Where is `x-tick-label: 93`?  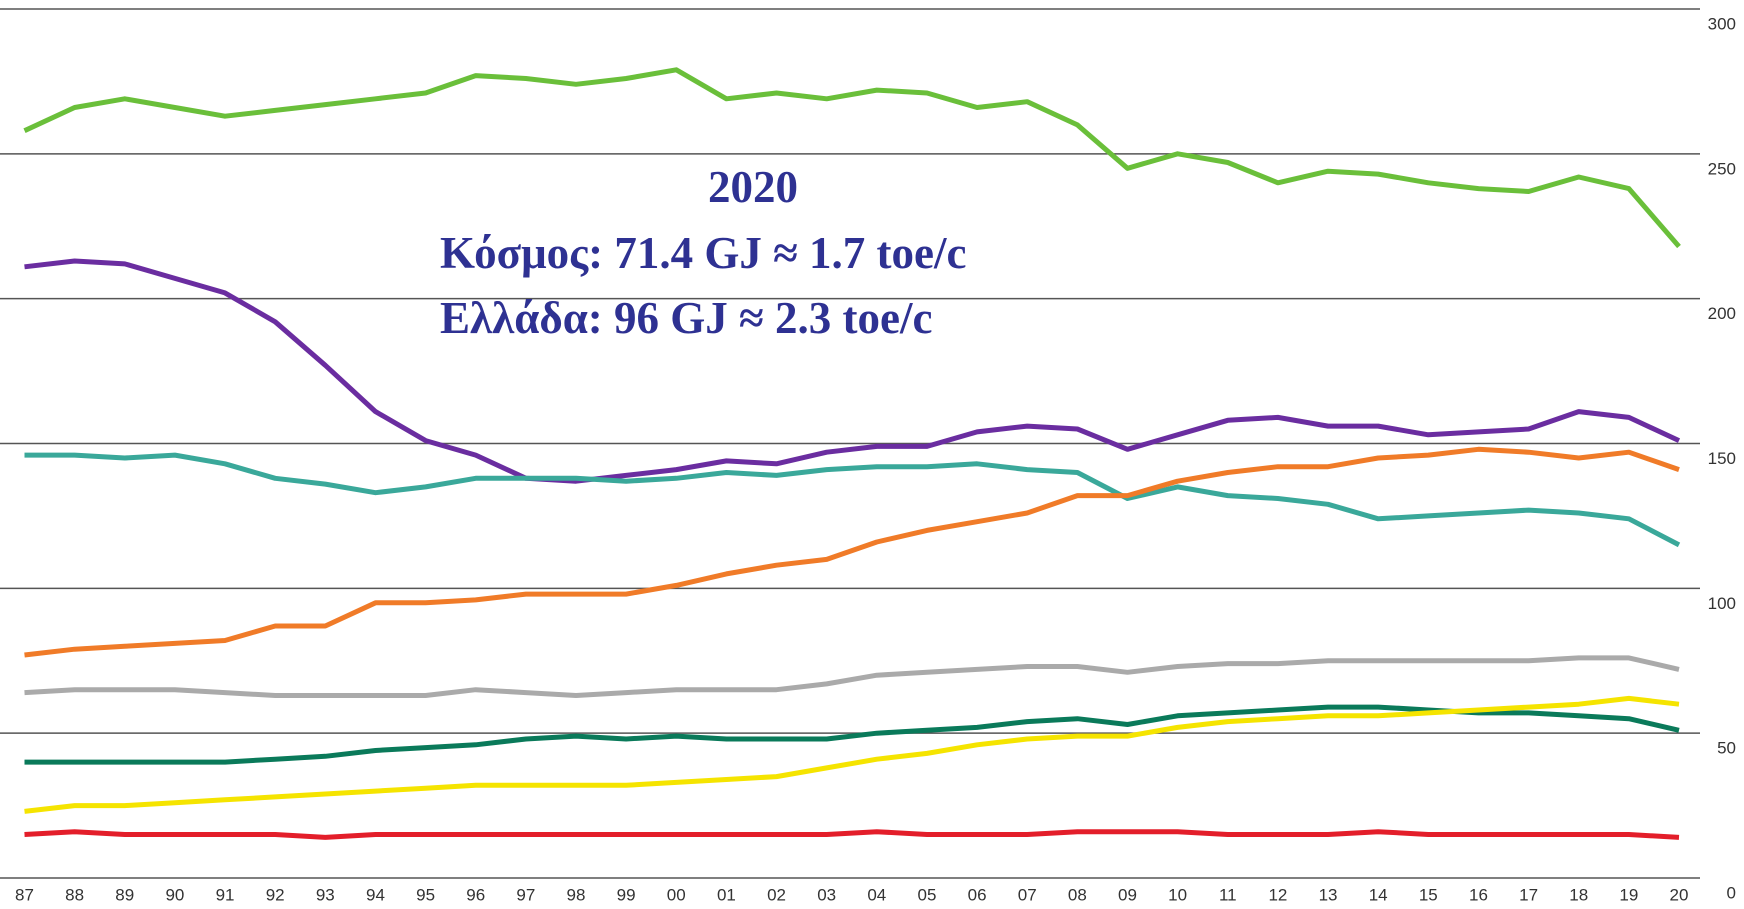
x-tick-label: 93 is located at coordinates (325, 894).